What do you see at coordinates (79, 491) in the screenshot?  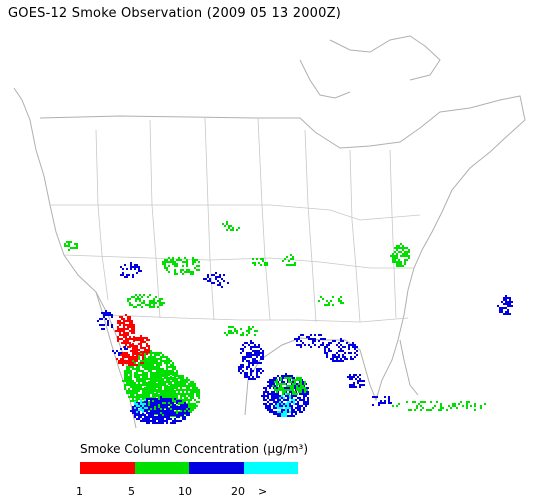 I see `legend-tick-1: 1` at bounding box center [79, 491].